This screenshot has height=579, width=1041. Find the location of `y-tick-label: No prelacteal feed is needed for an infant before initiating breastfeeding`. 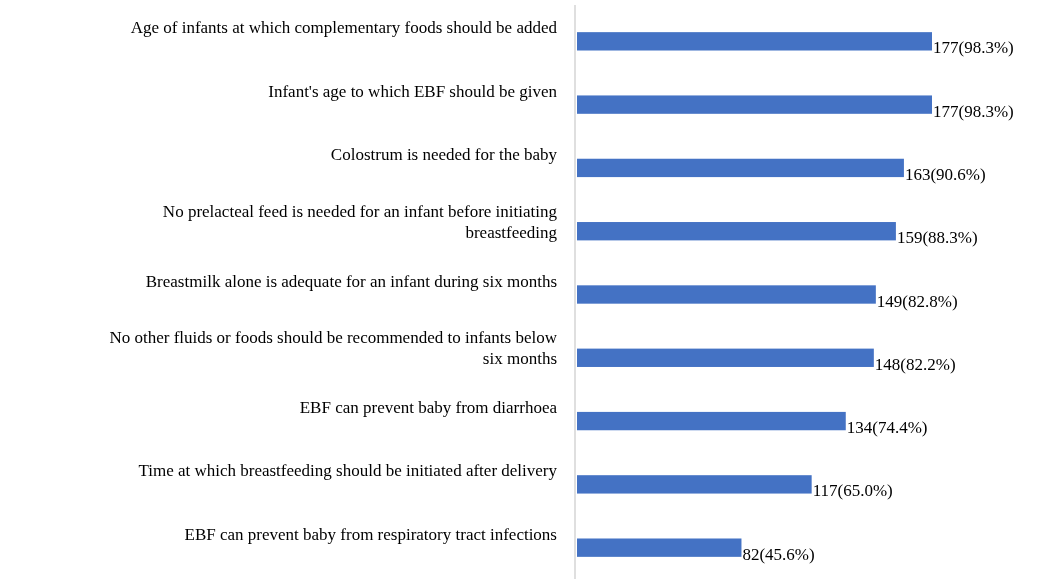

y-tick-label: No prelacteal feed is needed for an infant before initiating breastfeeding is located at coordinates (360, 221).